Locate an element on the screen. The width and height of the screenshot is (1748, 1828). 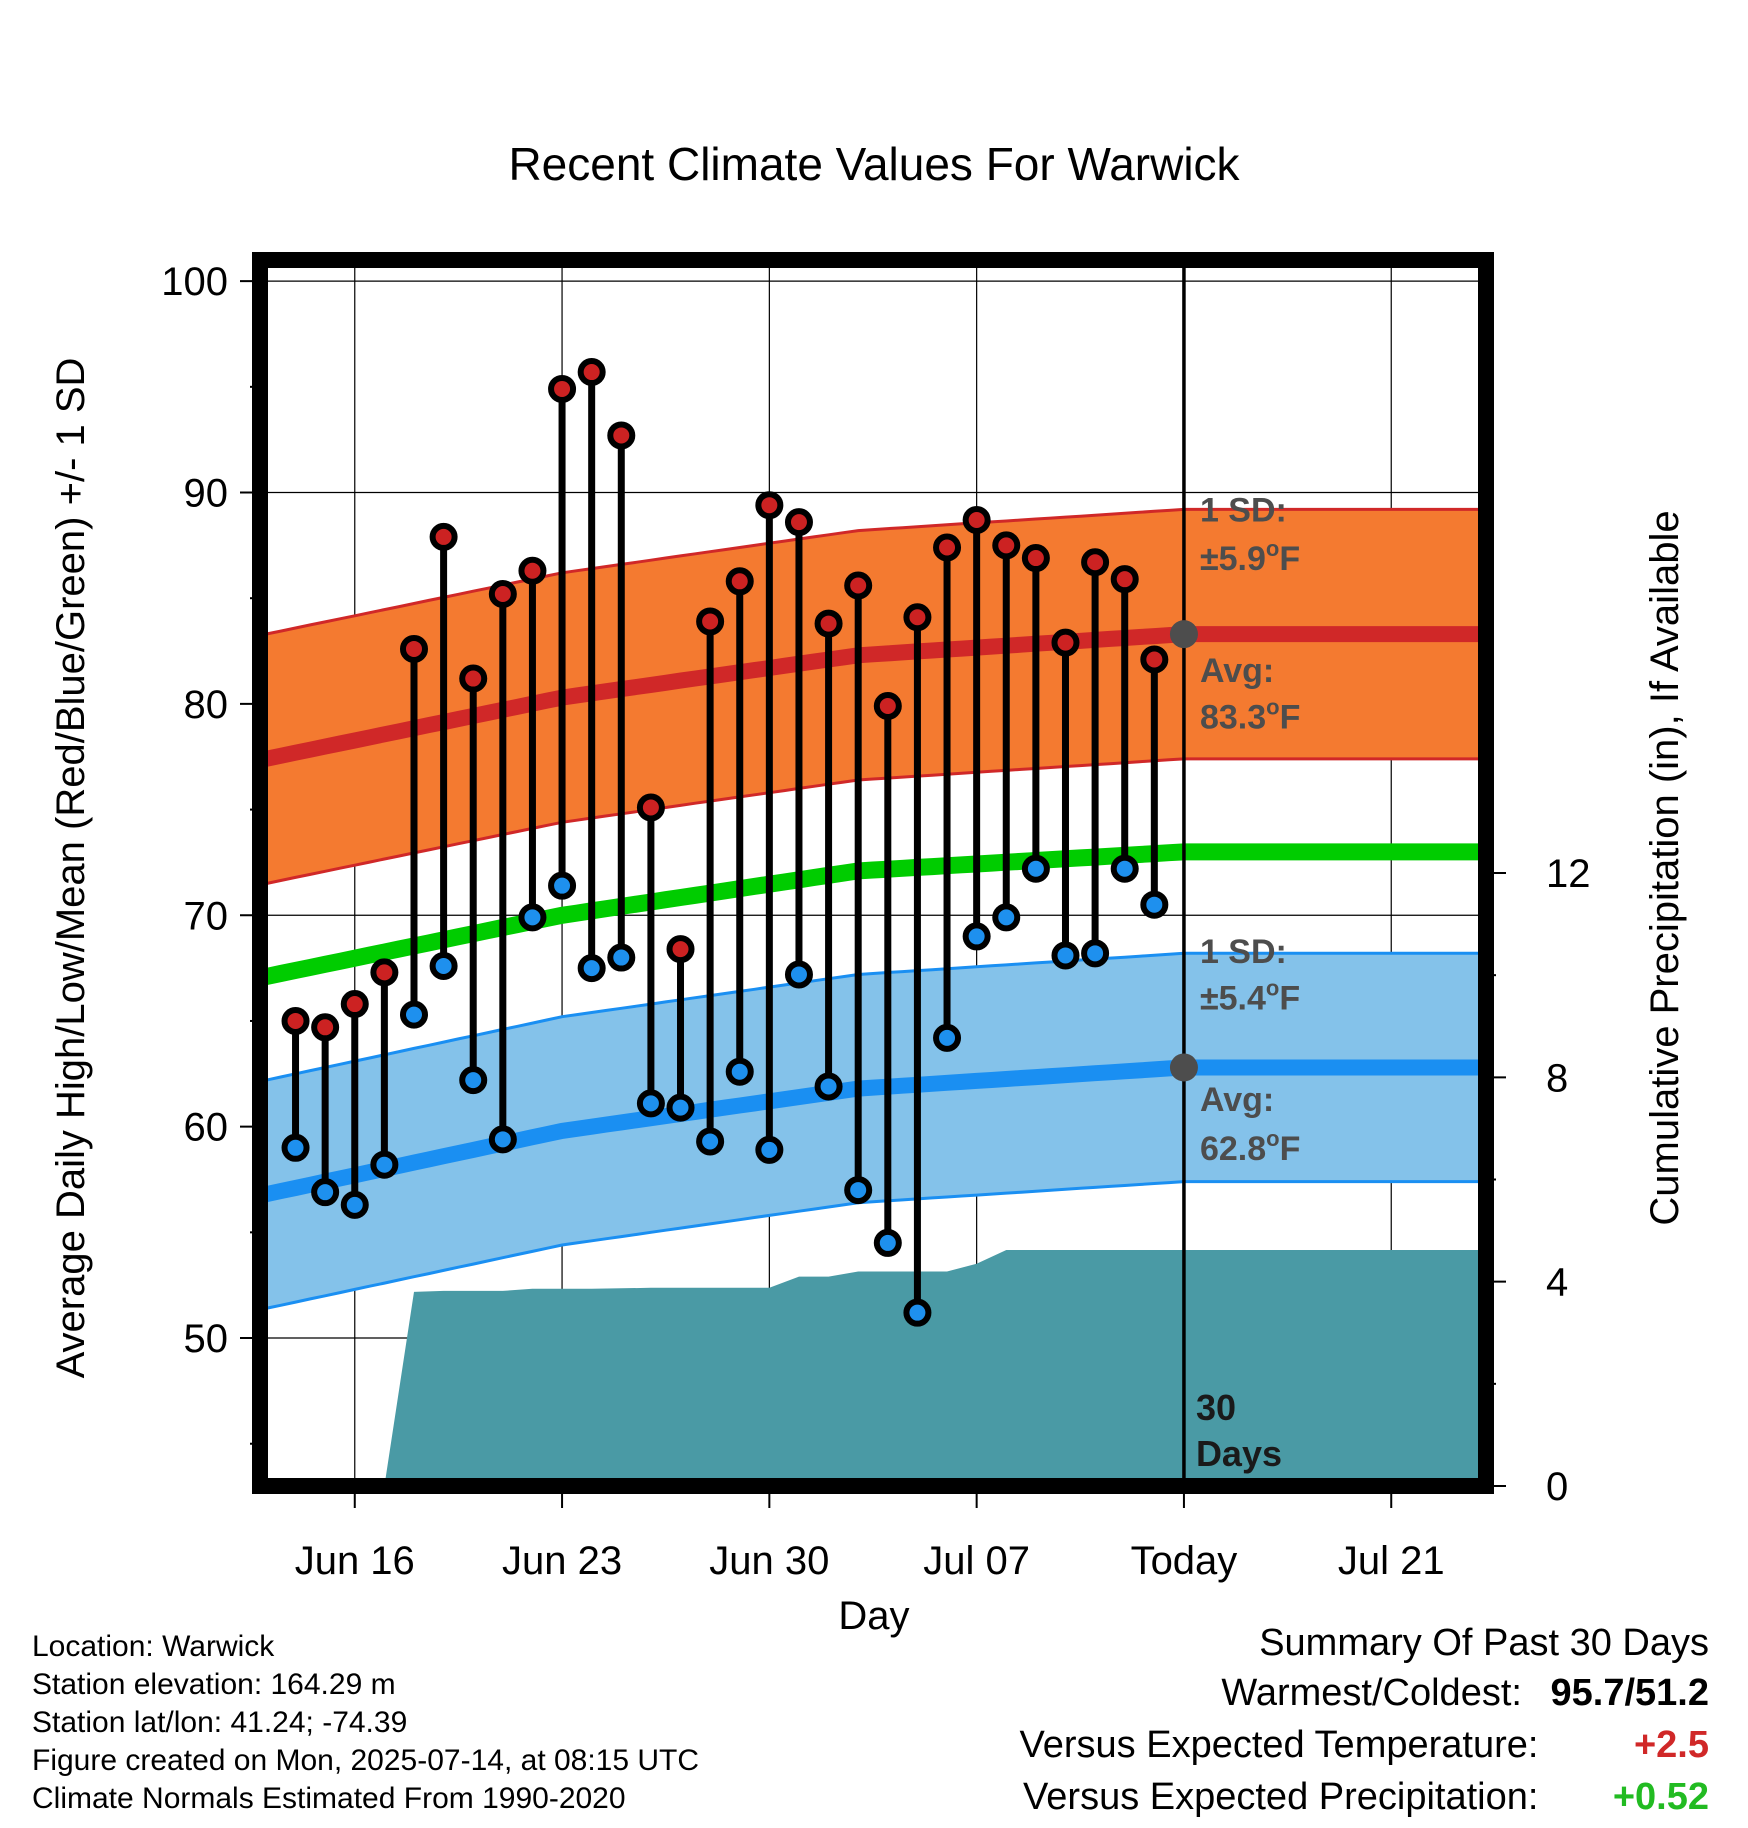
today-normal-high-dot is located at coordinates (1183, 634).